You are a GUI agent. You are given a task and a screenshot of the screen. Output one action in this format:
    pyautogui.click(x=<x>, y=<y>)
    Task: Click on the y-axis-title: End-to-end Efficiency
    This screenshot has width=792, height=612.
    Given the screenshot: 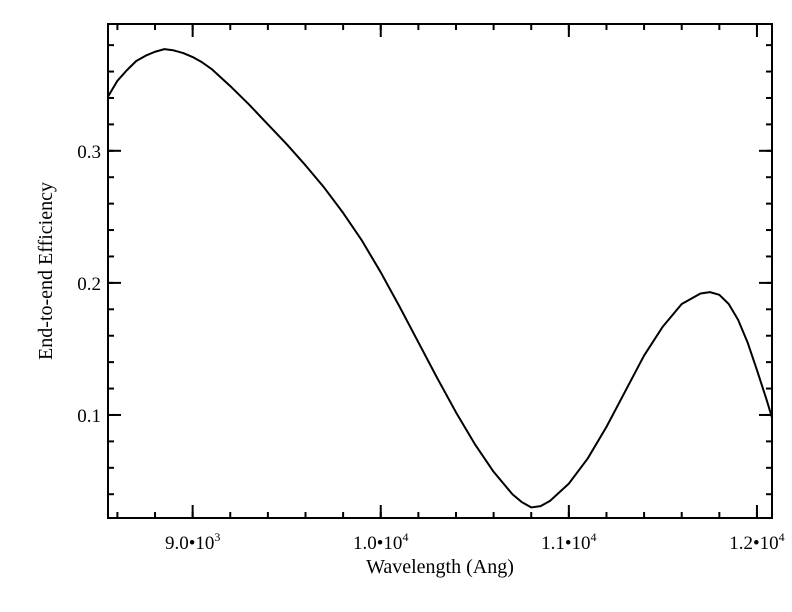 What is the action you would take?
    pyautogui.click(x=46, y=271)
    